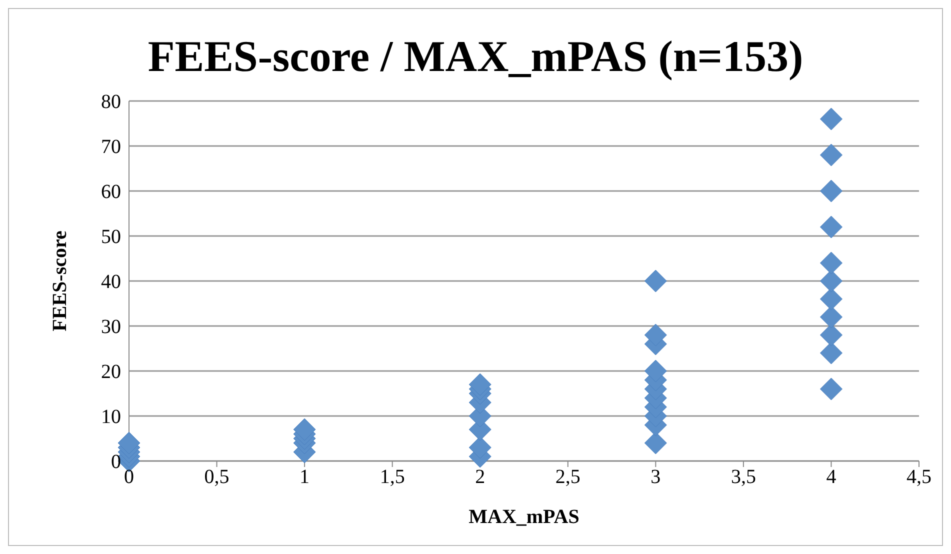 The width and height of the screenshot is (951, 554). Describe the element at coordinates (111, 192) in the screenshot. I see `y-tick-label: 60` at that location.